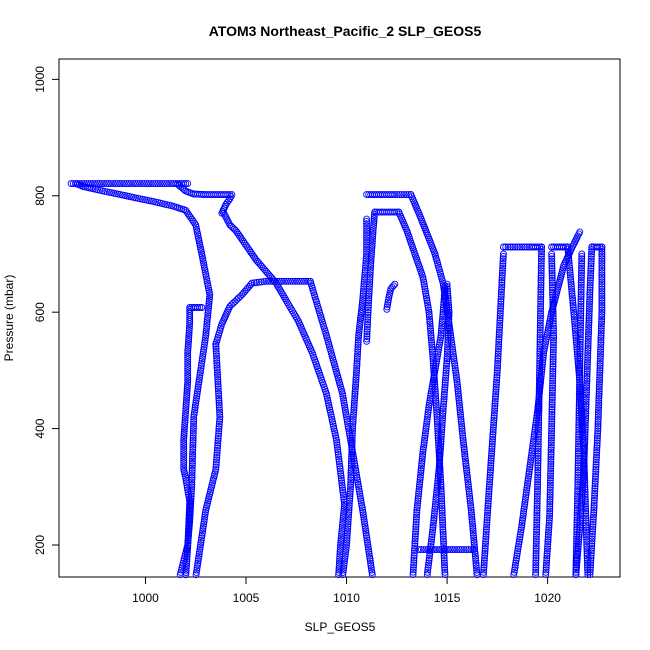  Describe the element at coordinates (40, 79) in the screenshot. I see `y-tick-label: 1000` at that location.